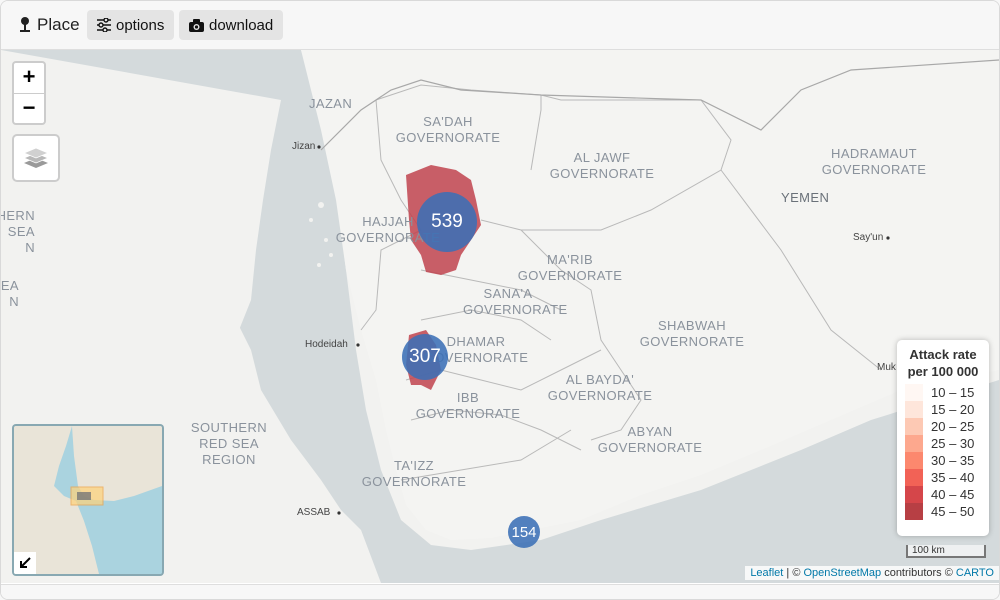  What do you see at coordinates (650, 439) in the screenshot?
I see `label-abyan: ABYAN GOVERNORATE` at bounding box center [650, 439].